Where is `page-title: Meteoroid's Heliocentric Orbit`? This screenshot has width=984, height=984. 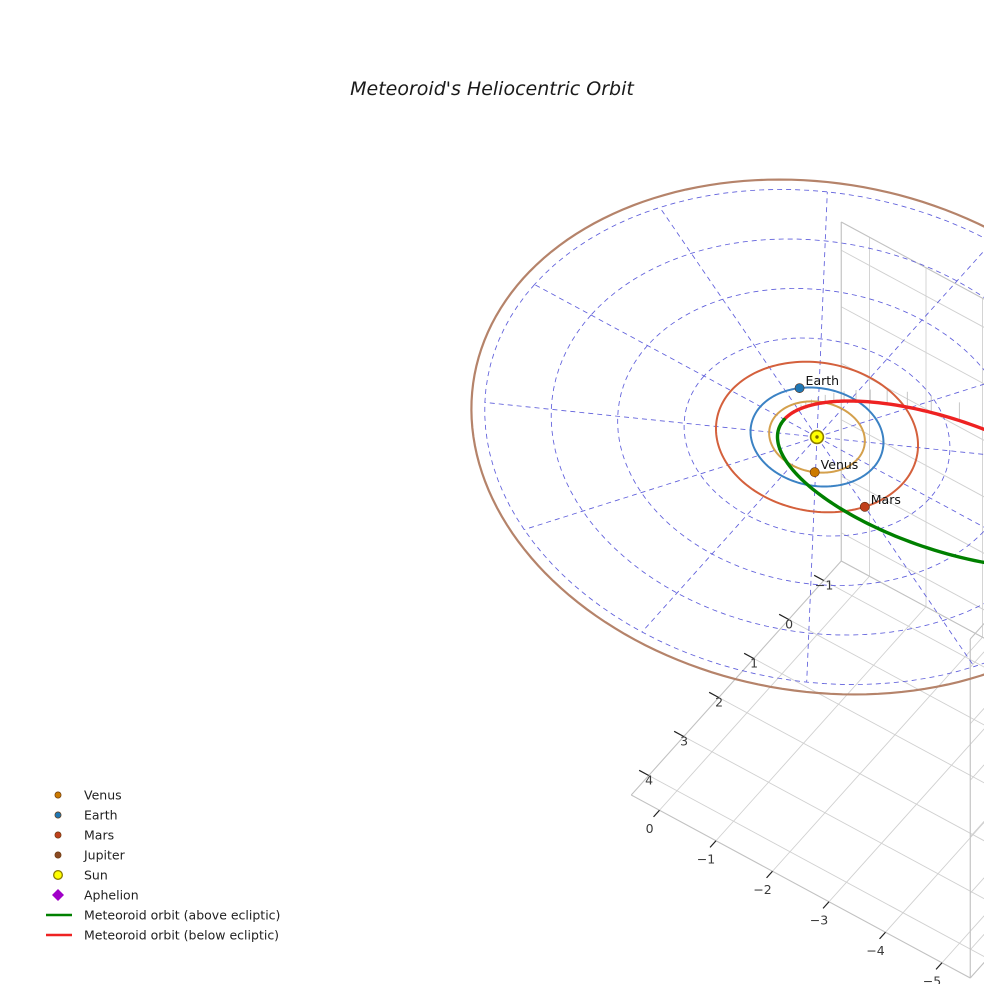
page-title: Meteoroid's Heliocentric Orbit is located at coordinates (492, 89).